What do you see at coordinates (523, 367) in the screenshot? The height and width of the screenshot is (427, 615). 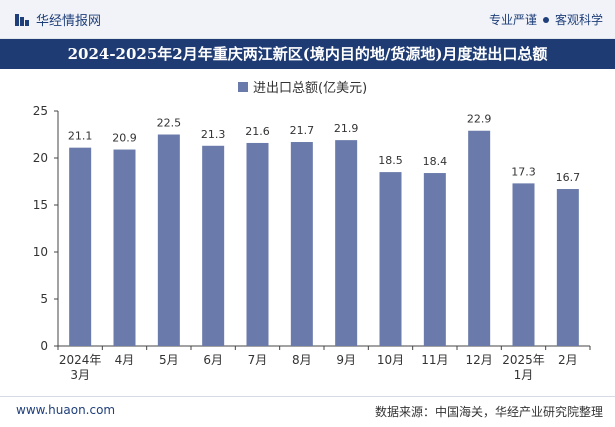 I see `x-tick-label: 2025年 1月` at bounding box center [523, 367].